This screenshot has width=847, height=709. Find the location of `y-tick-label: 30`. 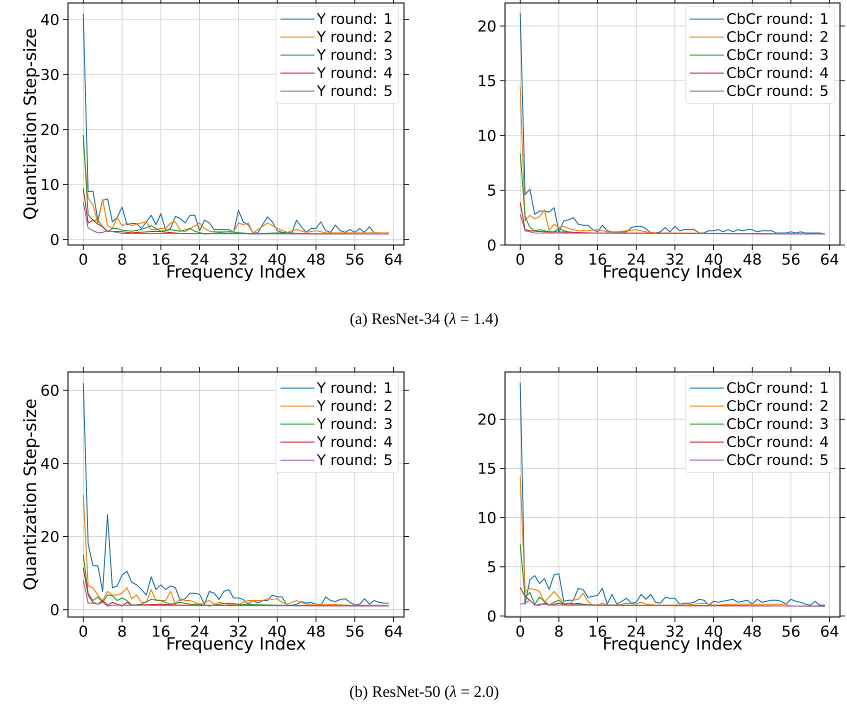

y-tick-label: 30 is located at coordinates (50, 74).